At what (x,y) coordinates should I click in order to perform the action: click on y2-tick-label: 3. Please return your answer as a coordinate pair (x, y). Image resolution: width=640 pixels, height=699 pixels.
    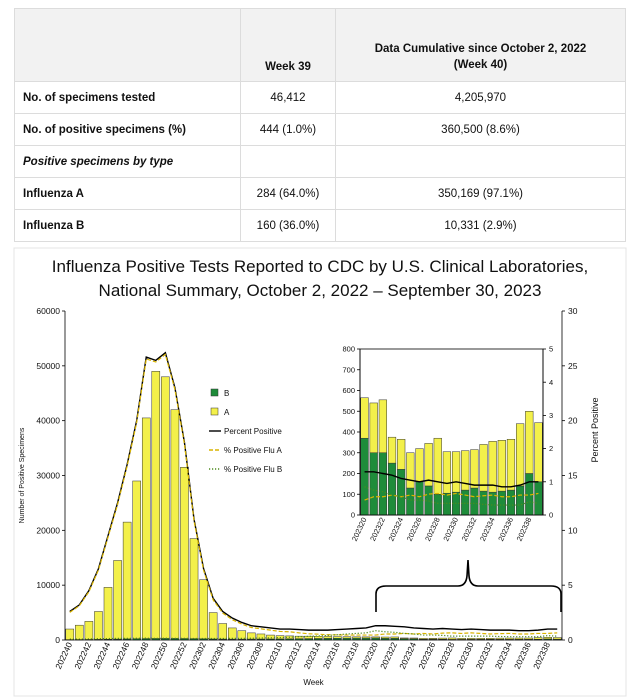
    Looking at the image, I should click on (551, 415).